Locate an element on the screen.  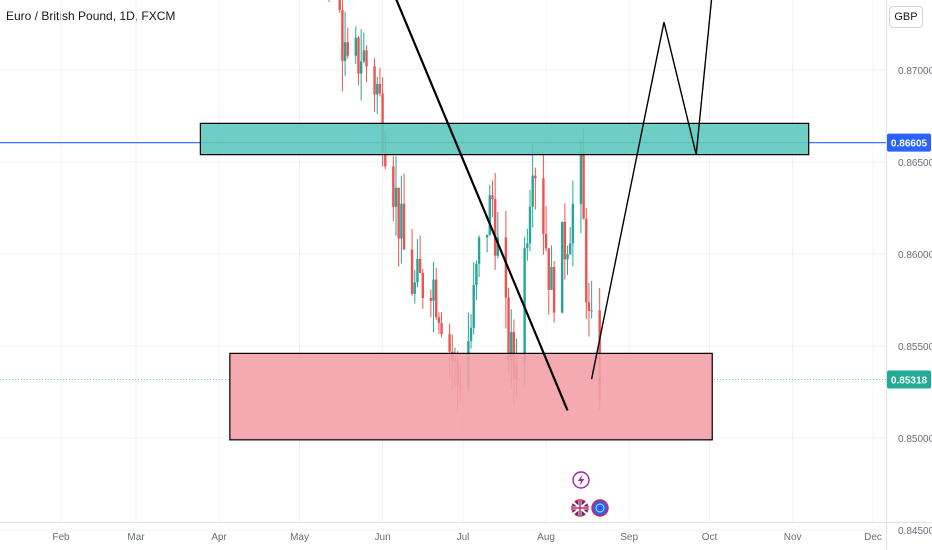
middle-level-price-label-bg is located at coordinates (909, 142).